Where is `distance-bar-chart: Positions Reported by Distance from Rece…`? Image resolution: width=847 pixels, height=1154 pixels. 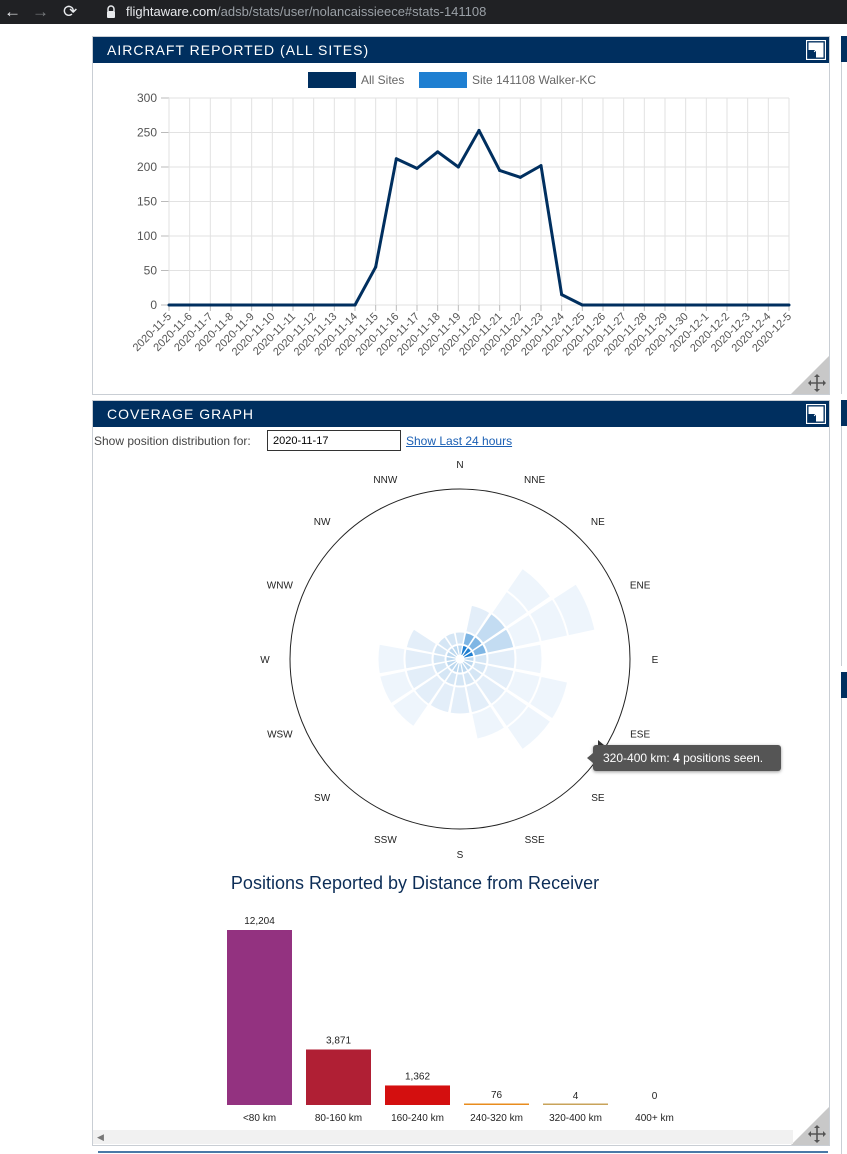
distance-bar-chart: Positions Reported by Distance from Rece… is located at coordinates (450, 998).